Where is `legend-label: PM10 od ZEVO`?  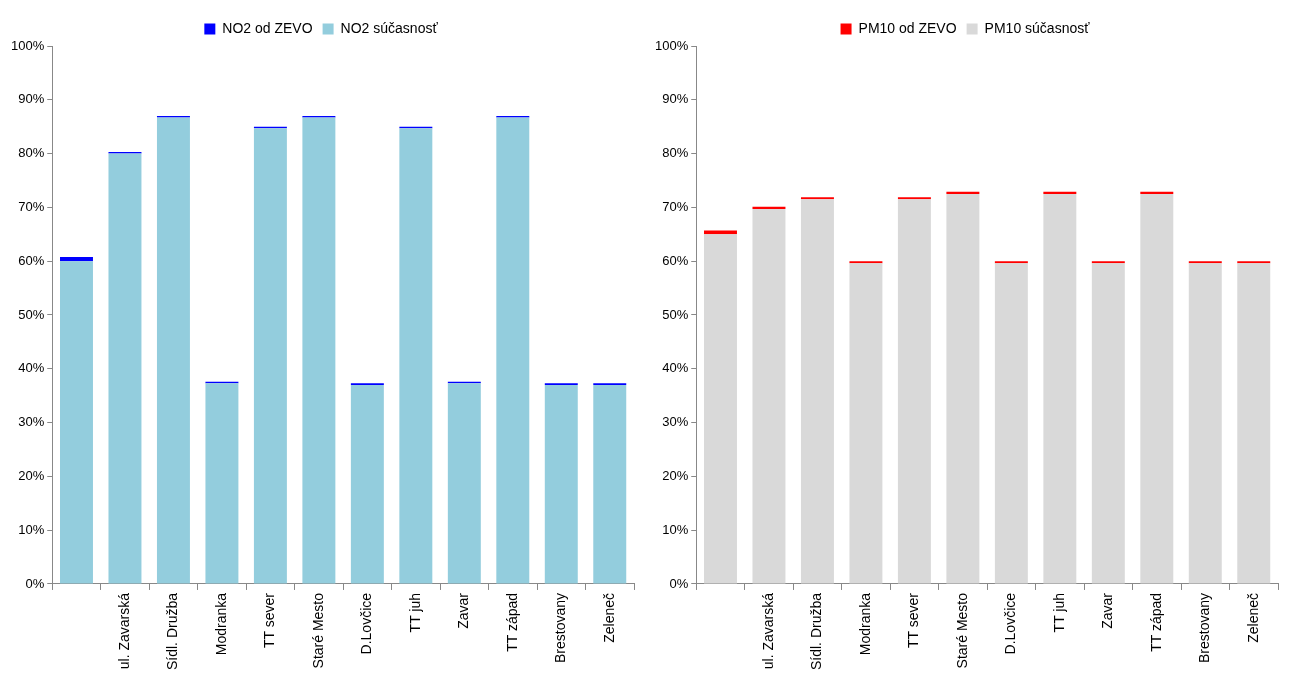
legend-label: PM10 od ZEVO is located at coordinates (907, 27).